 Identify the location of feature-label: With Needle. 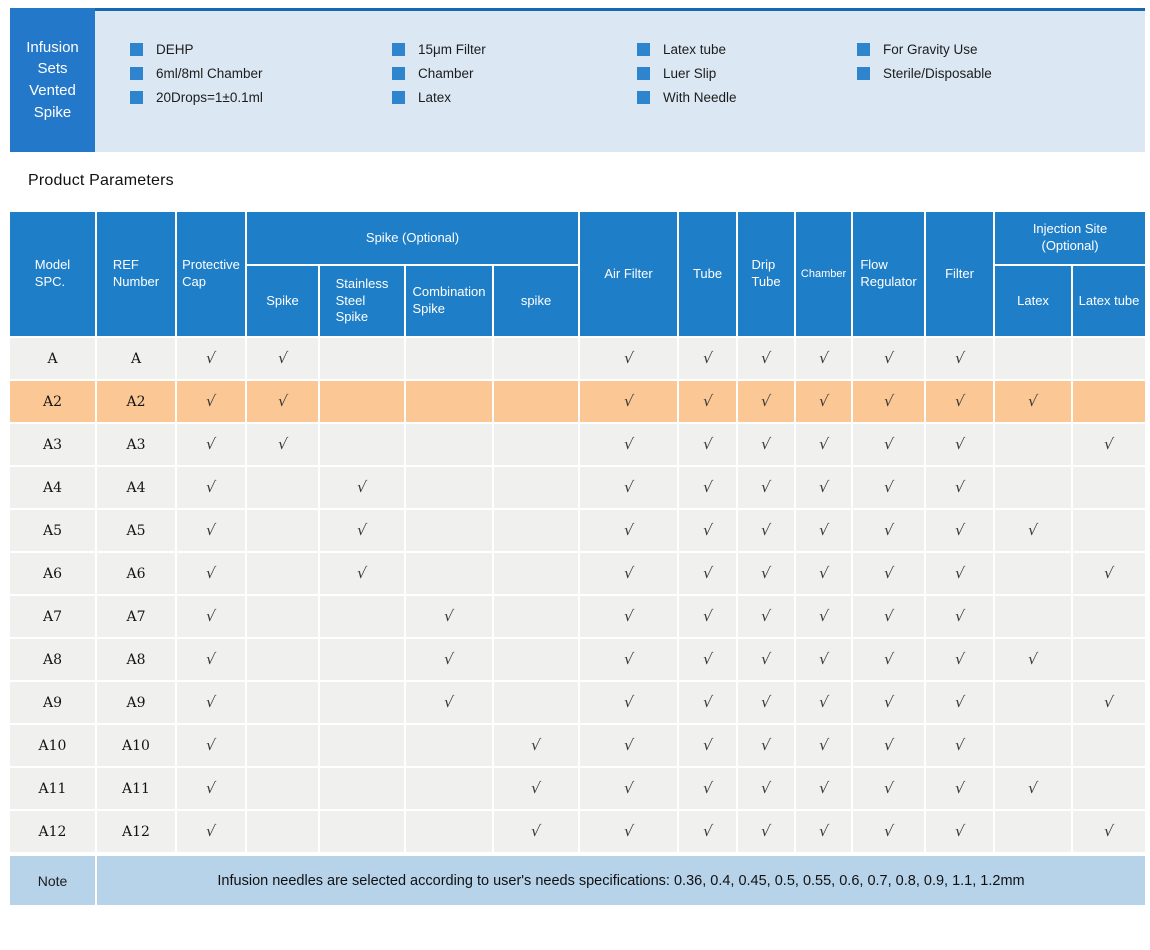
(700, 97).